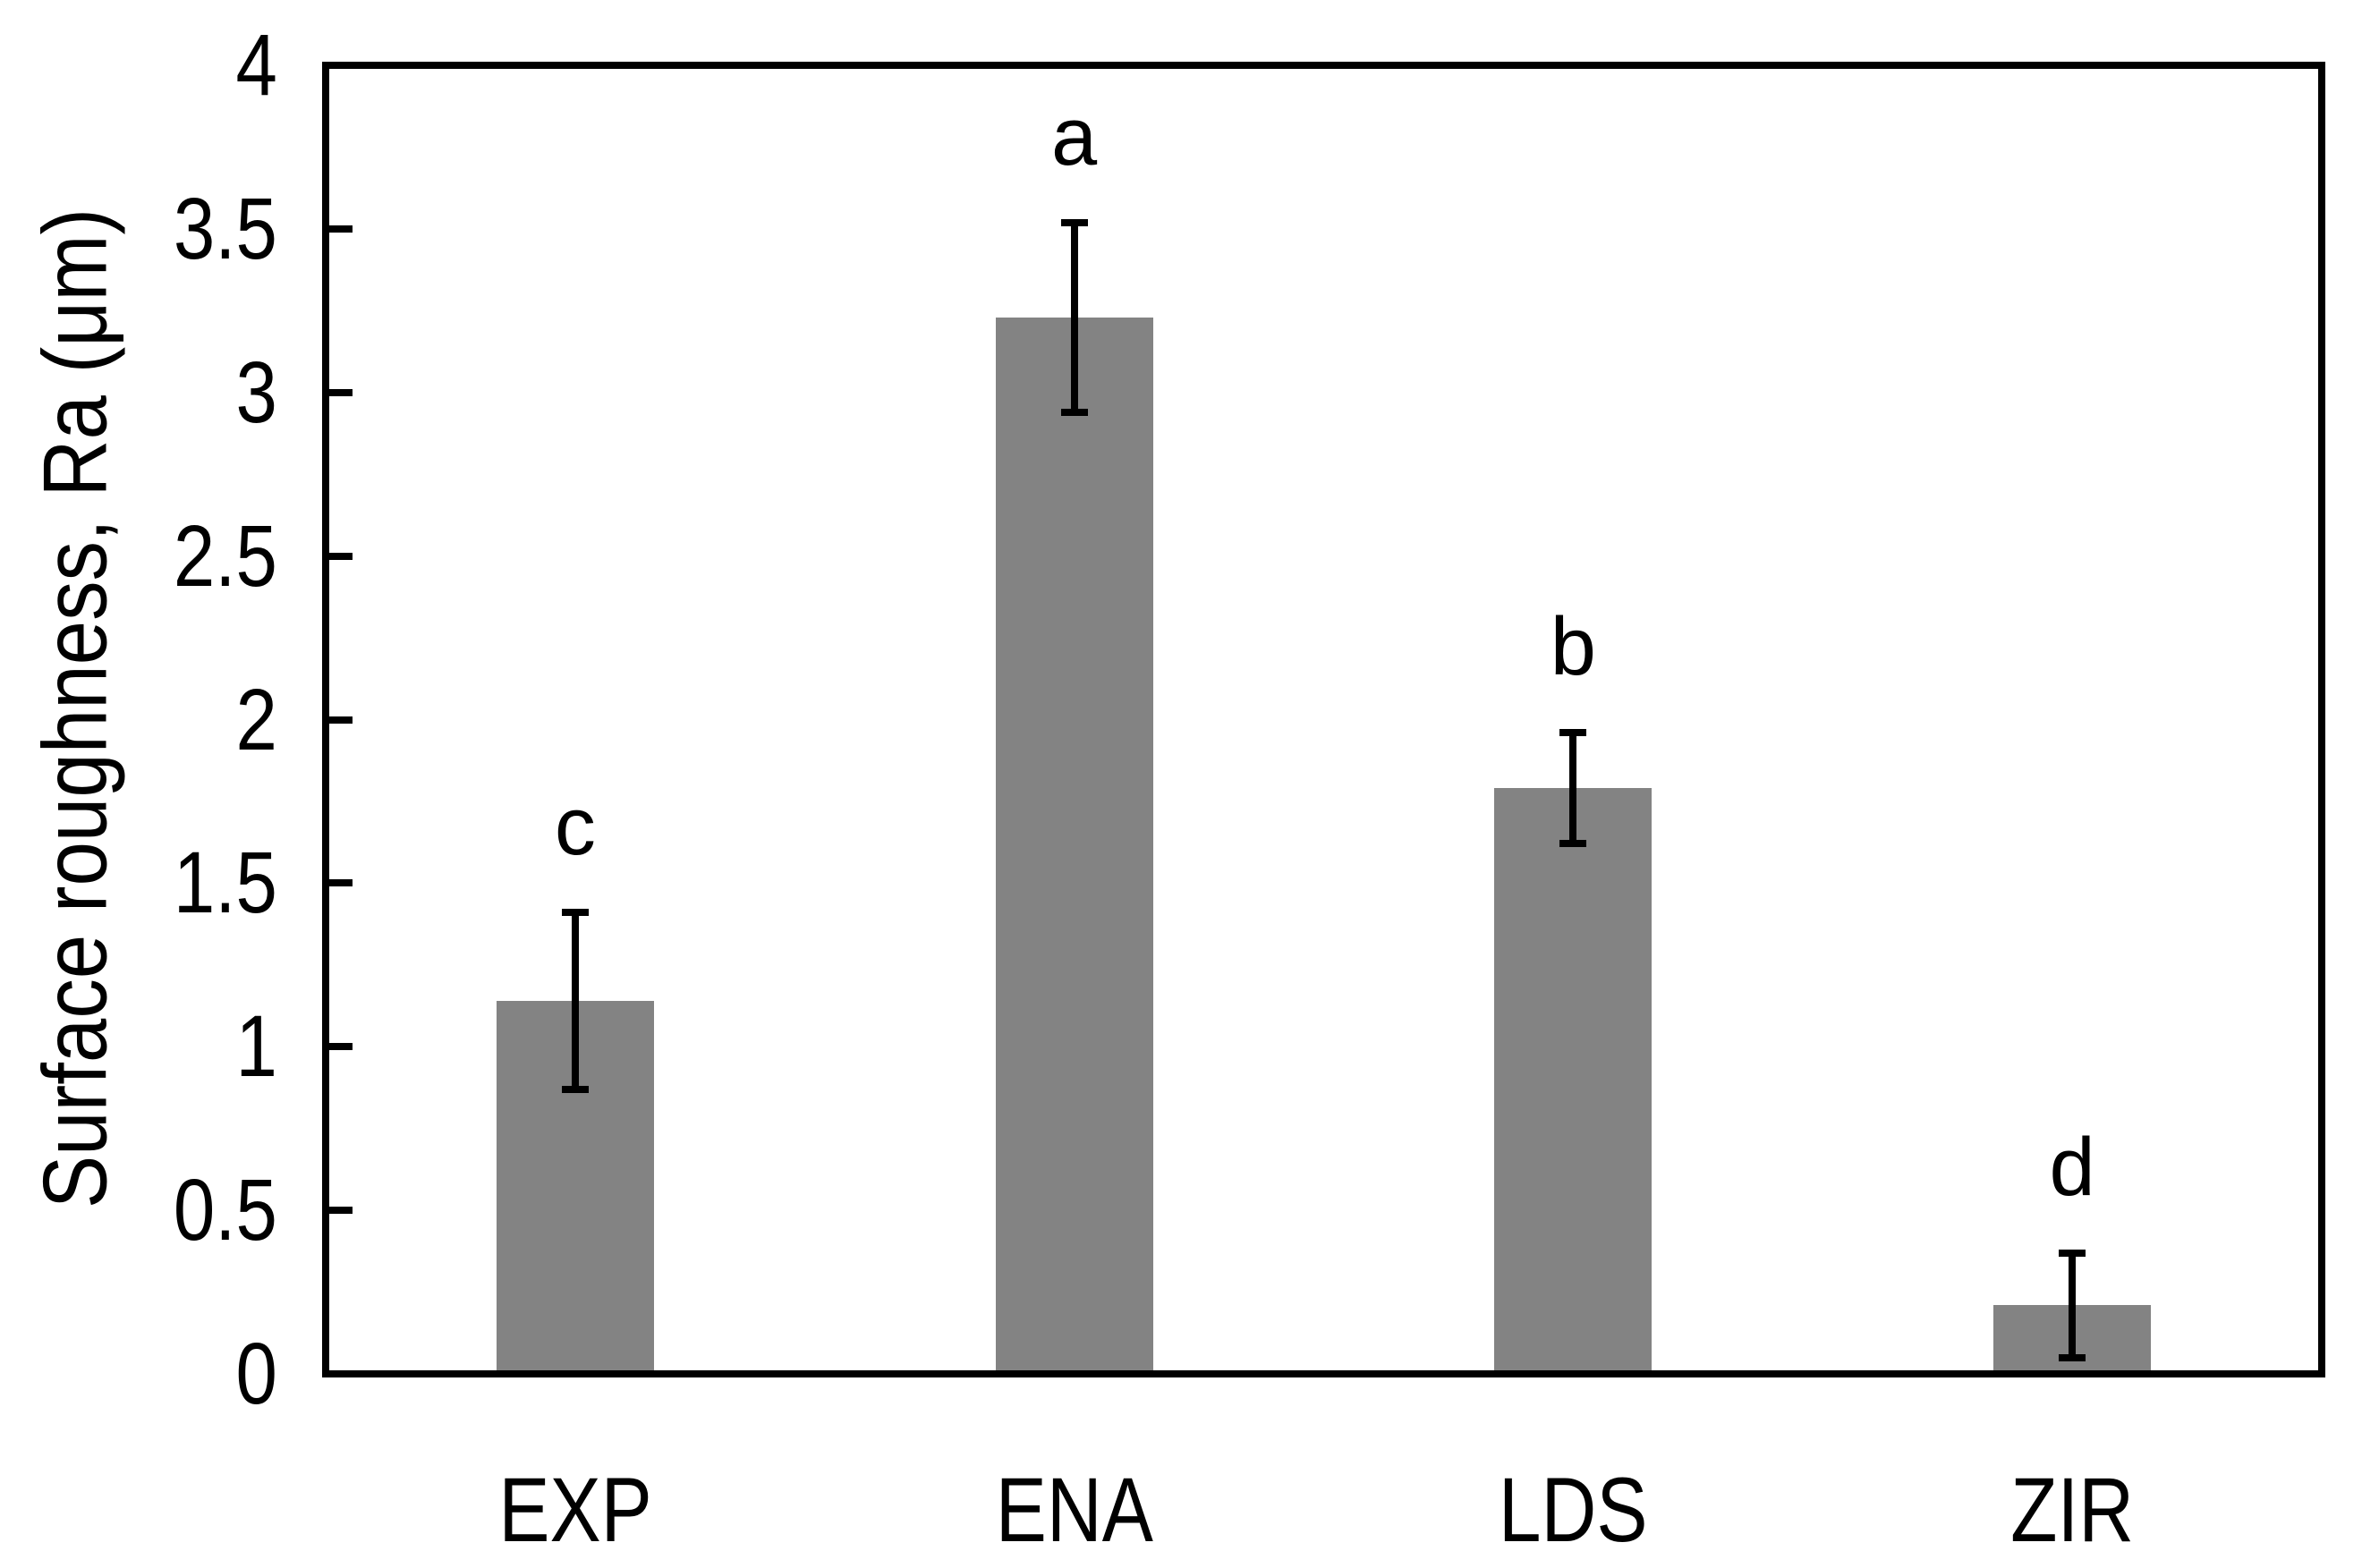  What do you see at coordinates (256, 719) in the screenshot?
I see `y-tick-label-text: 2` at bounding box center [256, 719].